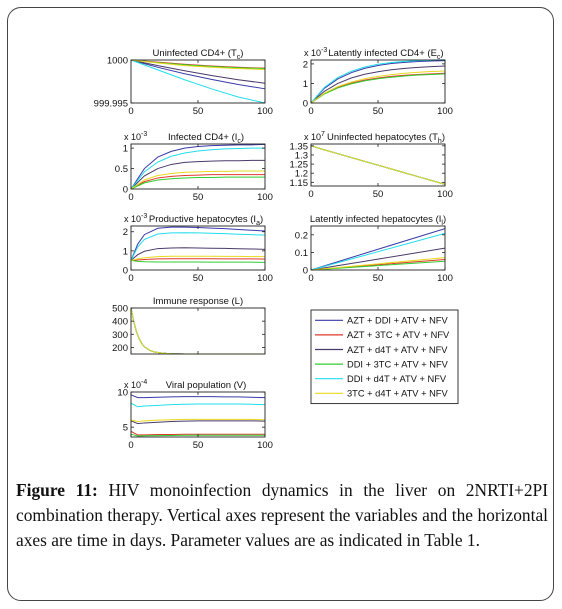  I want to click on legend-label-1: AZT + DDI + ATV + NFV, so click(397, 321).